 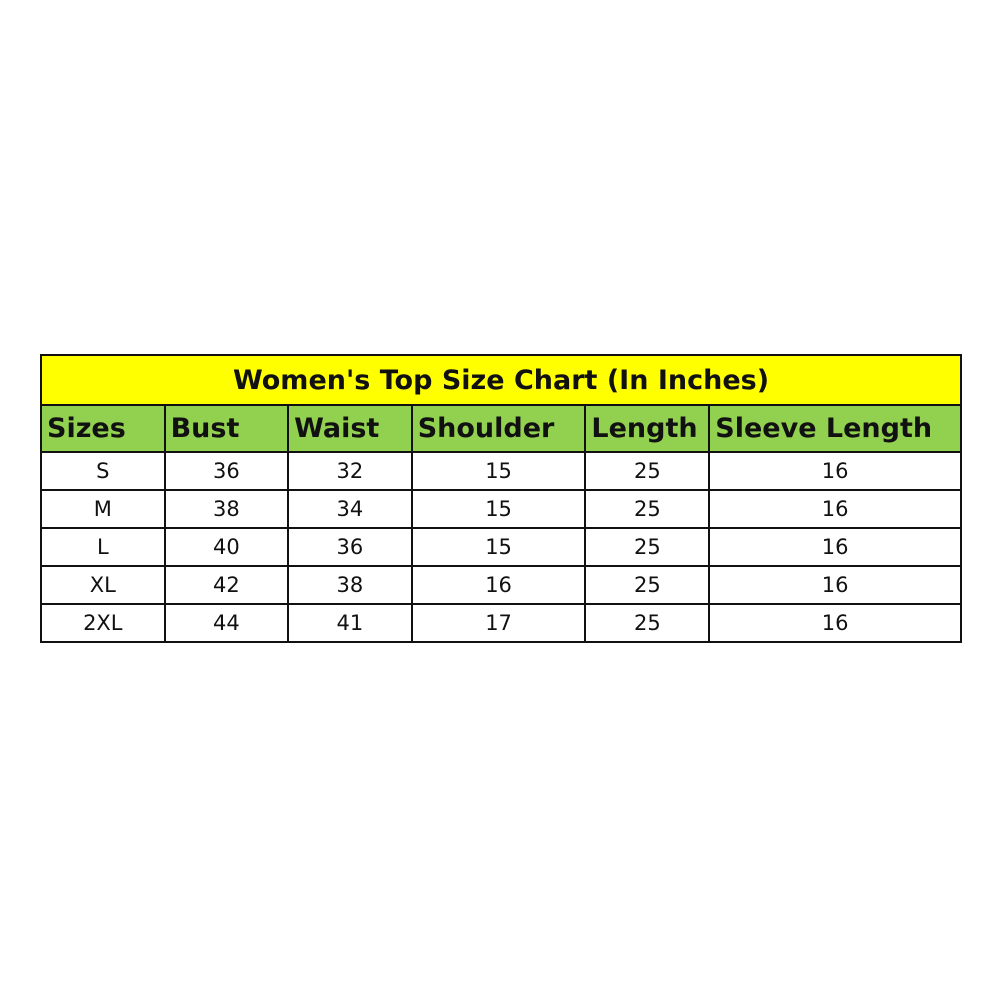 I want to click on table-cell: 32, so click(x=350, y=471).